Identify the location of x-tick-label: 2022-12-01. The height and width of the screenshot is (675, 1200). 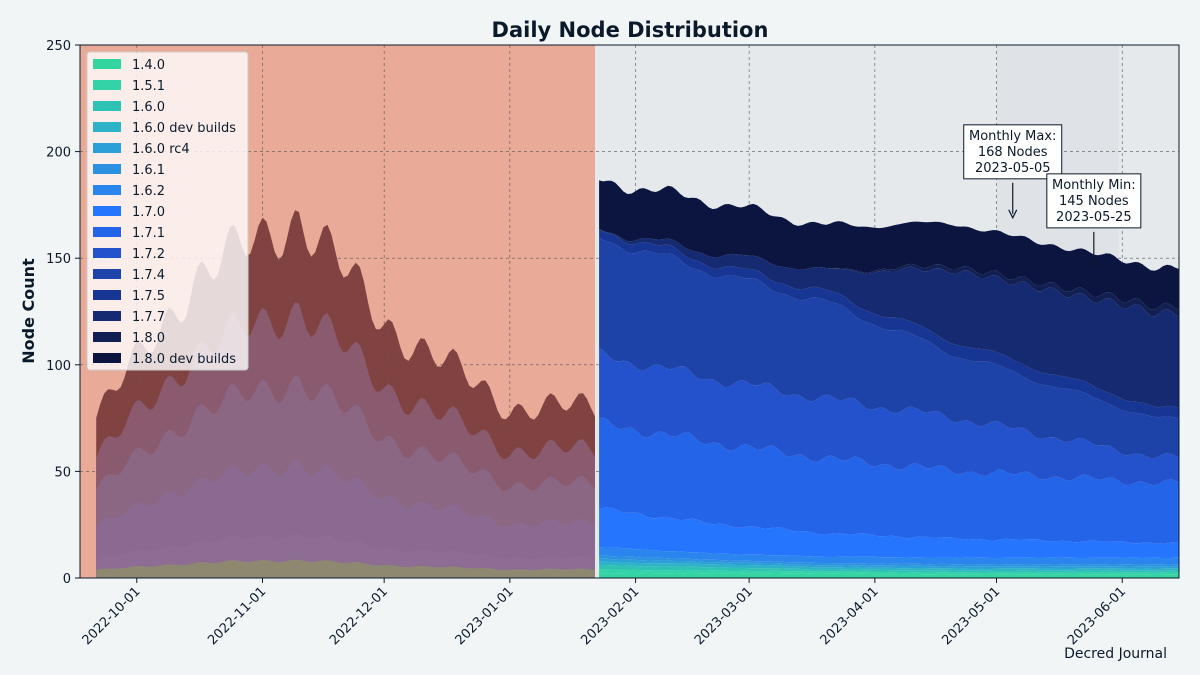
(359, 616).